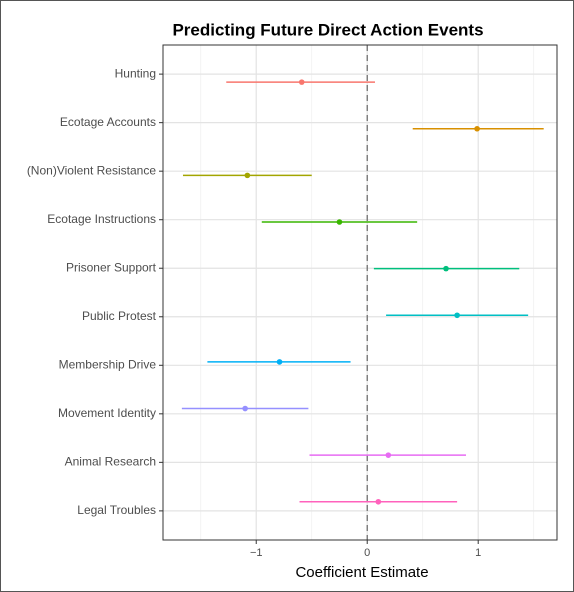 The height and width of the screenshot is (592, 574). I want to click on y-tick-label: Membership Drive, so click(108, 364).